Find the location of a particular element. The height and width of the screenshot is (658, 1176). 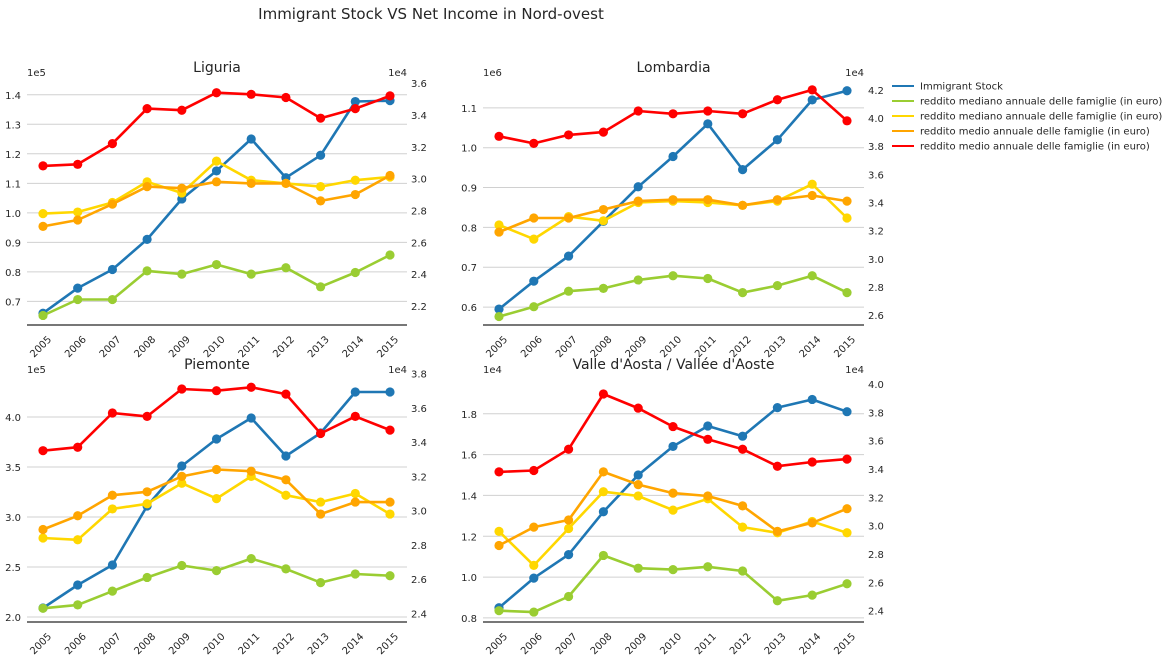

left-tick-label: 0.7 is located at coordinates (469, 268).